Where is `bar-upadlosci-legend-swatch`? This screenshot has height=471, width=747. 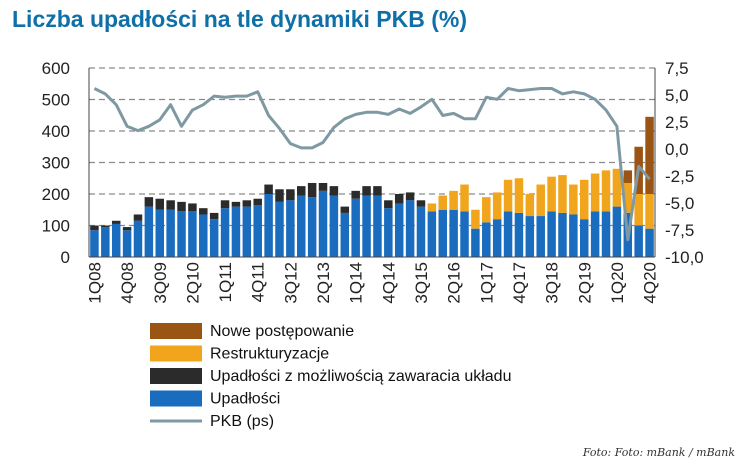
bar-upadlosci-legend-swatch is located at coordinates (176, 398).